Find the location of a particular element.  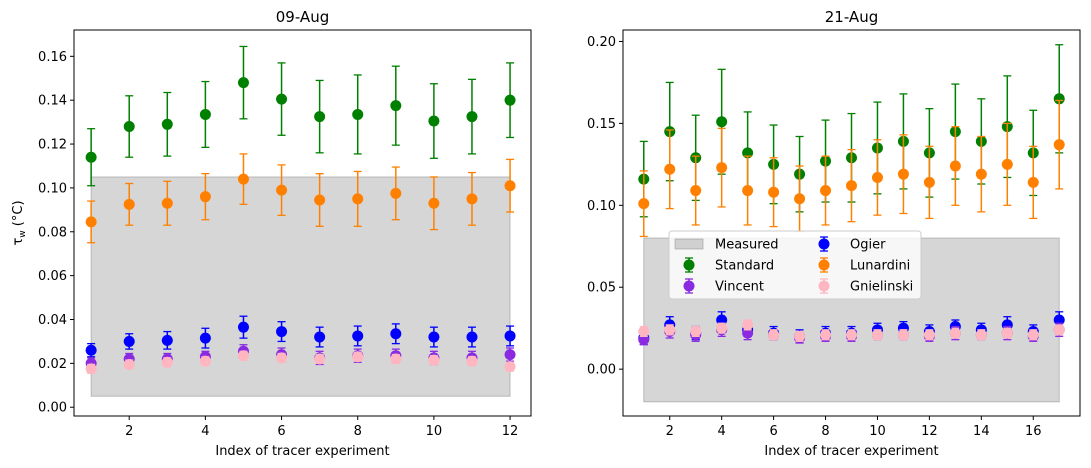

legend-label: Gnielinski is located at coordinates (881, 287).